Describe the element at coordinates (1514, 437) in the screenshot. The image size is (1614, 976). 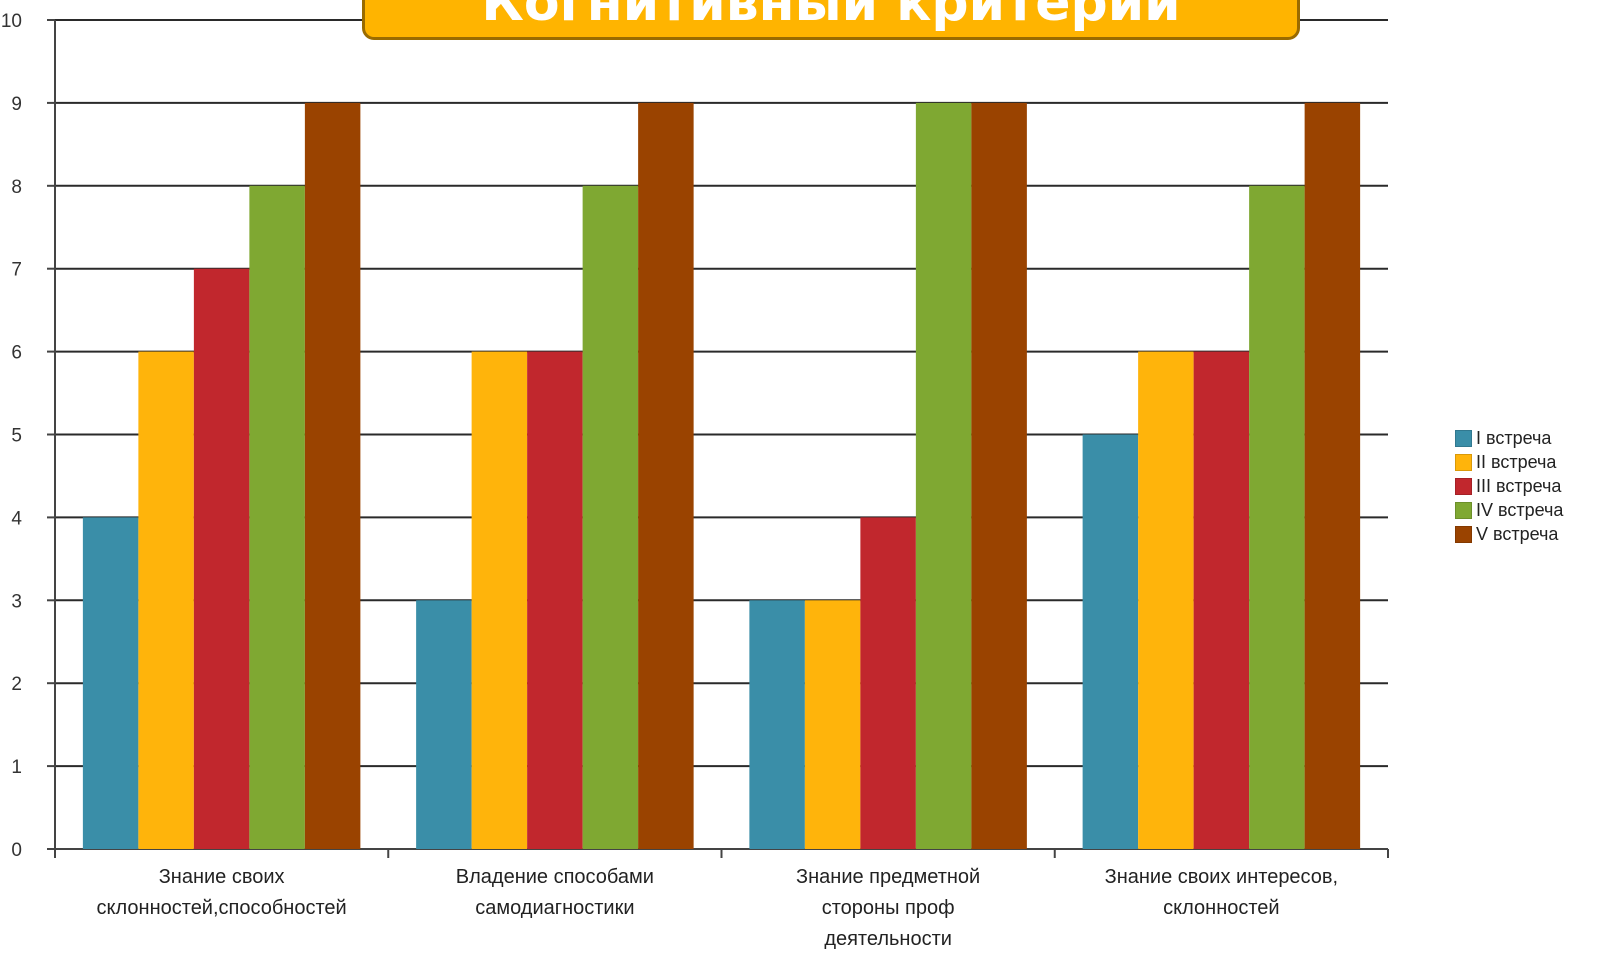
I see `legend-label: I встреча` at that location.